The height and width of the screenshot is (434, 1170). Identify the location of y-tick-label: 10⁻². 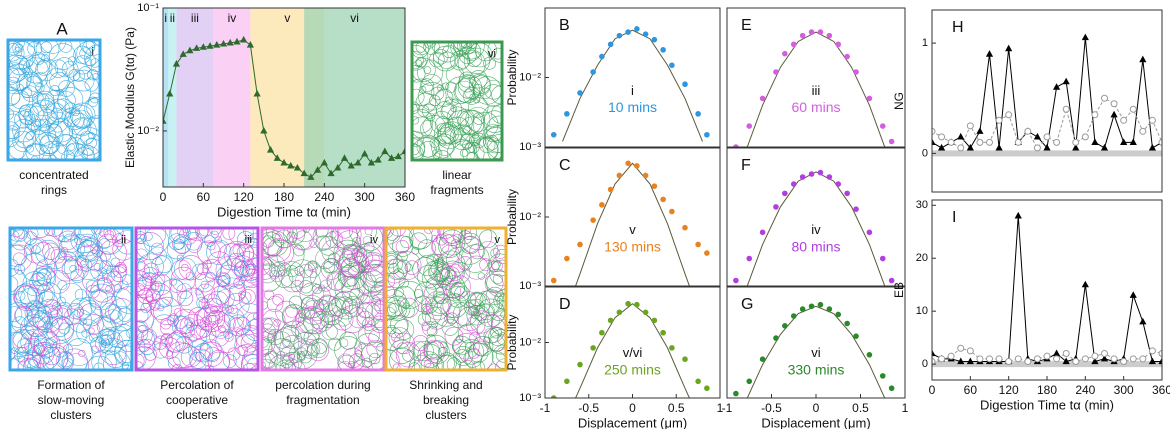
(530, 217).